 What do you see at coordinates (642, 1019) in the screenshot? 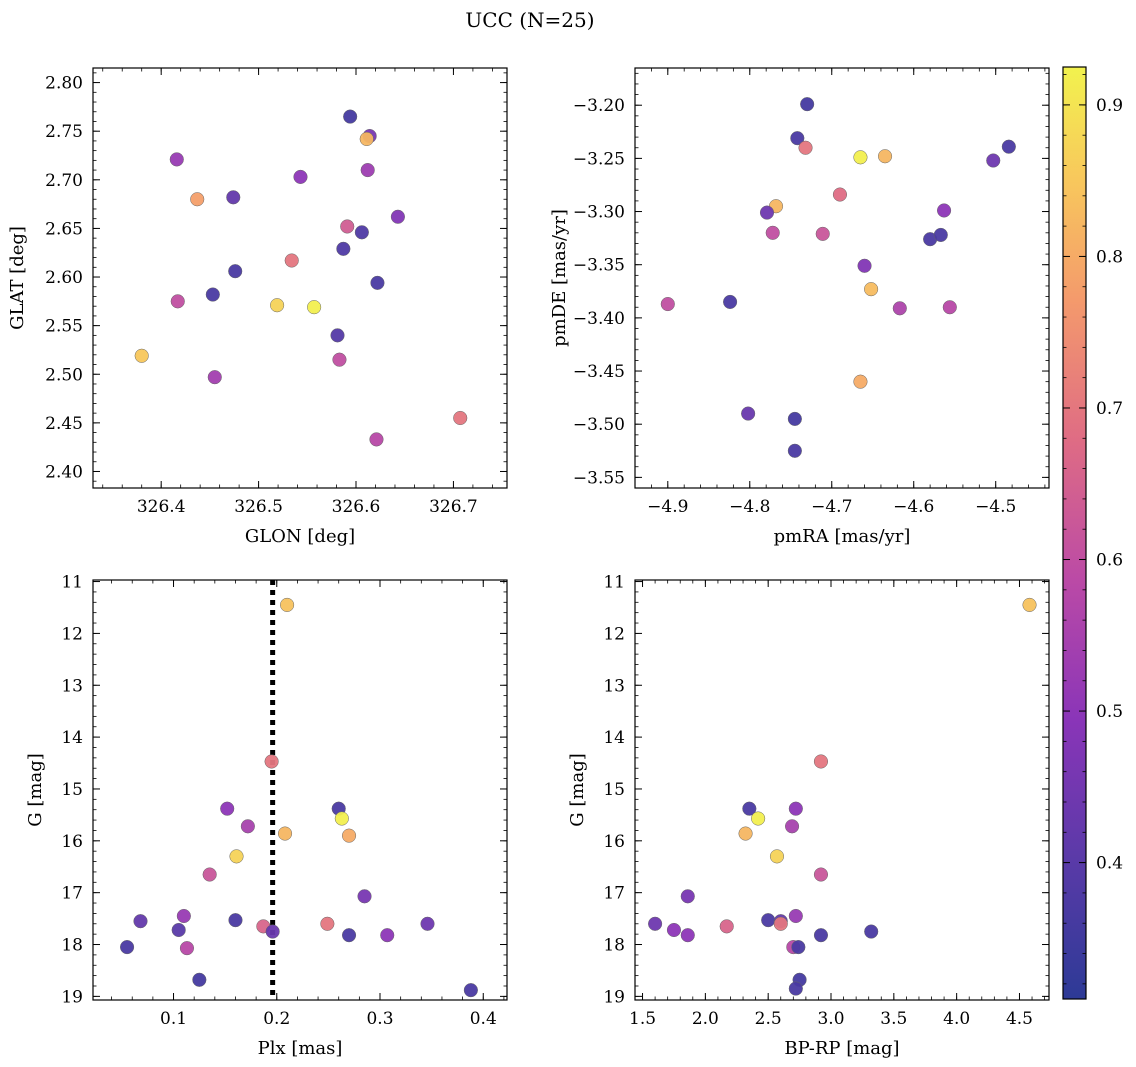
I see `x-tick-label: 1.5` at bounding box center [642, 1019].